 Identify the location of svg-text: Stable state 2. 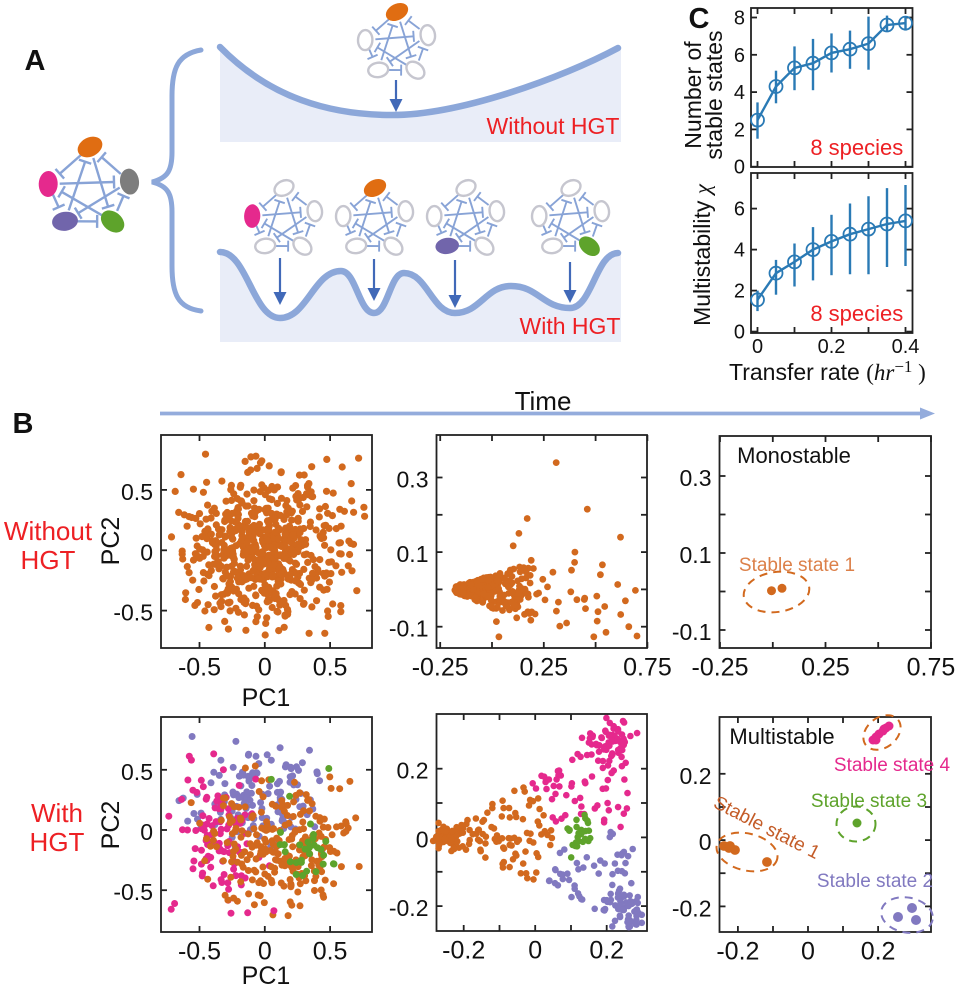
(875, 881).